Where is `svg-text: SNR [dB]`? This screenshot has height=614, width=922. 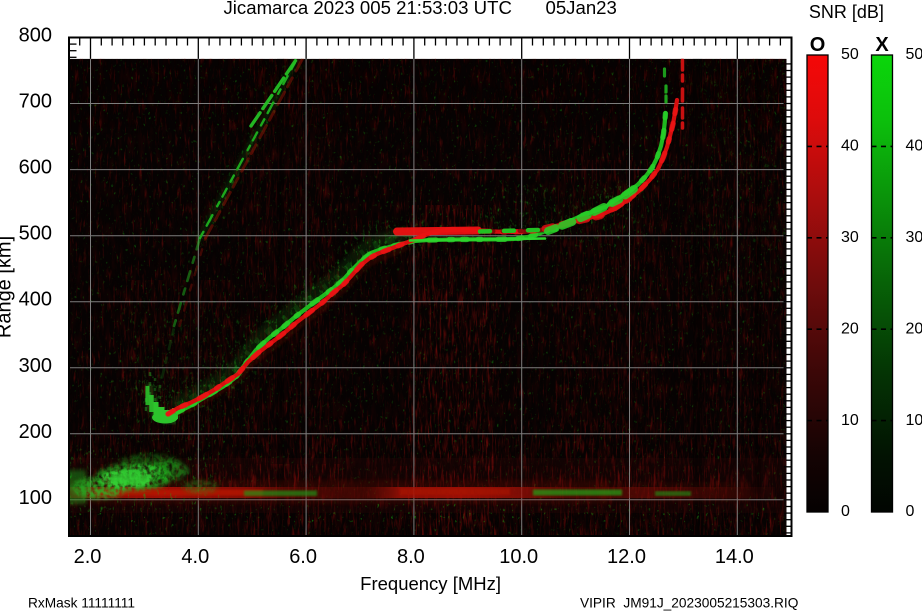
svg-text: SNR [dB] is located at coordinates (846, 12).